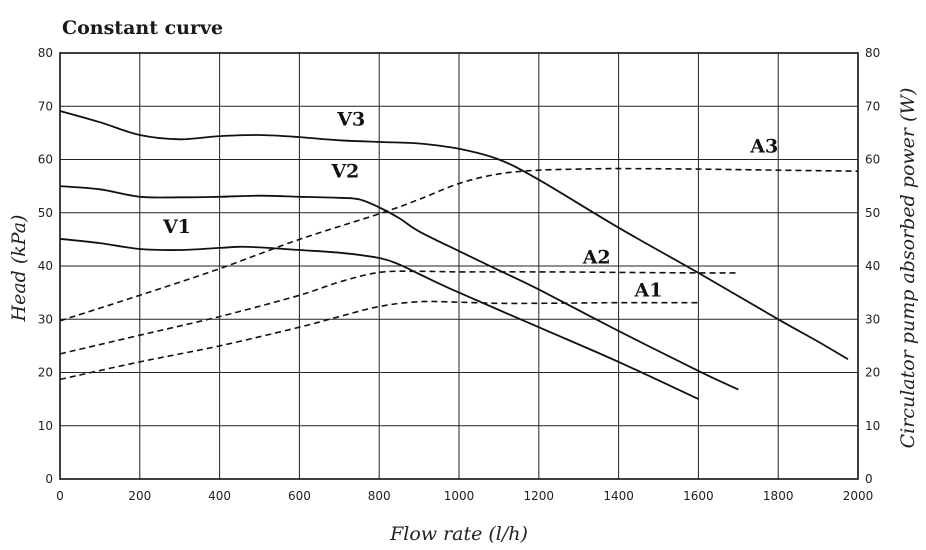  I want to click on y2-axis-label: Circulator pump absorbed power (W), so click(908, 268).